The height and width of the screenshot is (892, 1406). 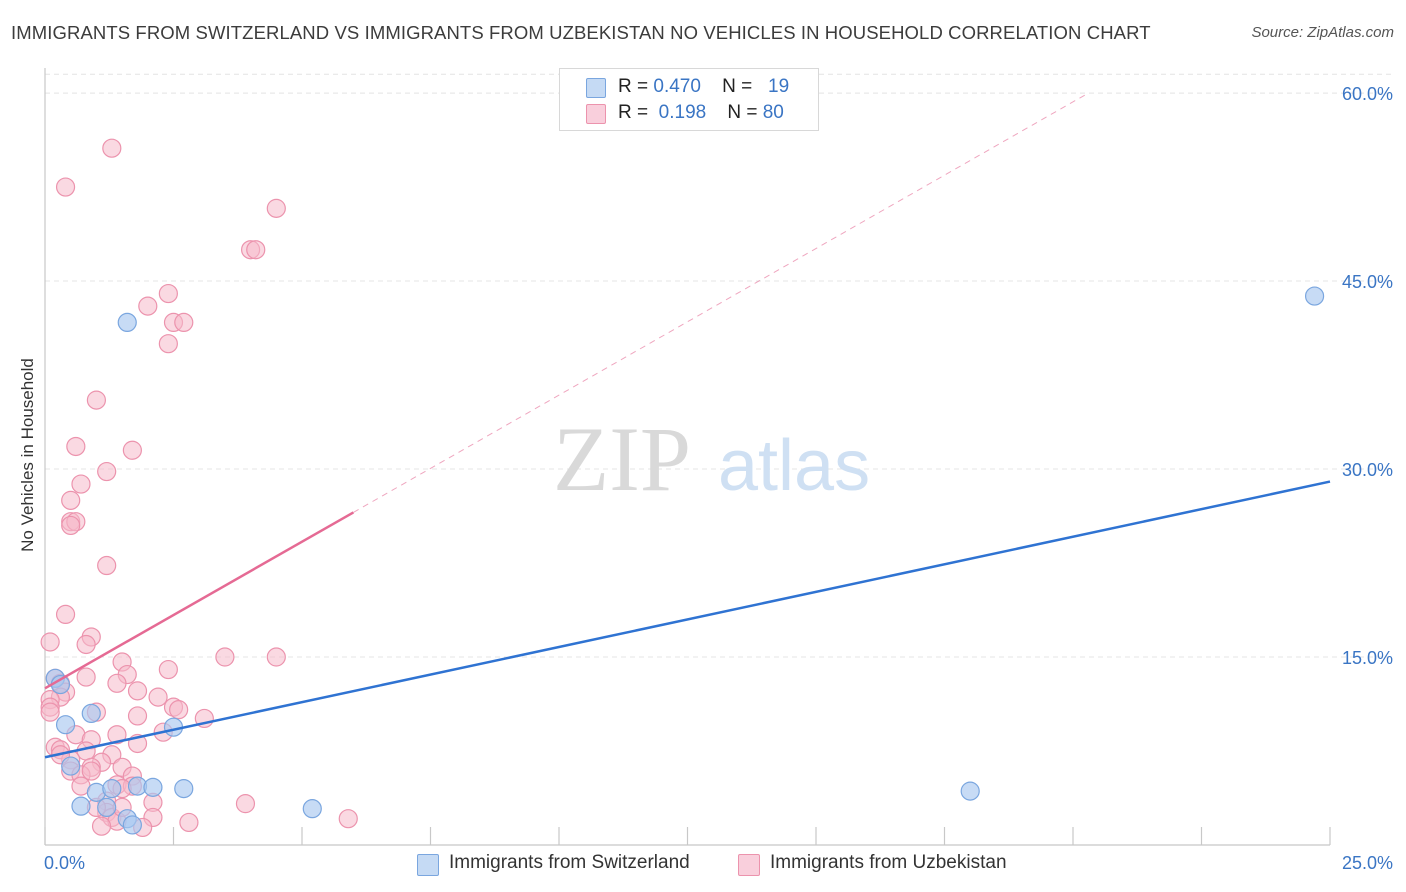 What do you see at coordinates (749, 865) in the screenshot?
I see `bottom-legend-swatch-pink` at bounding box center [749, 865].